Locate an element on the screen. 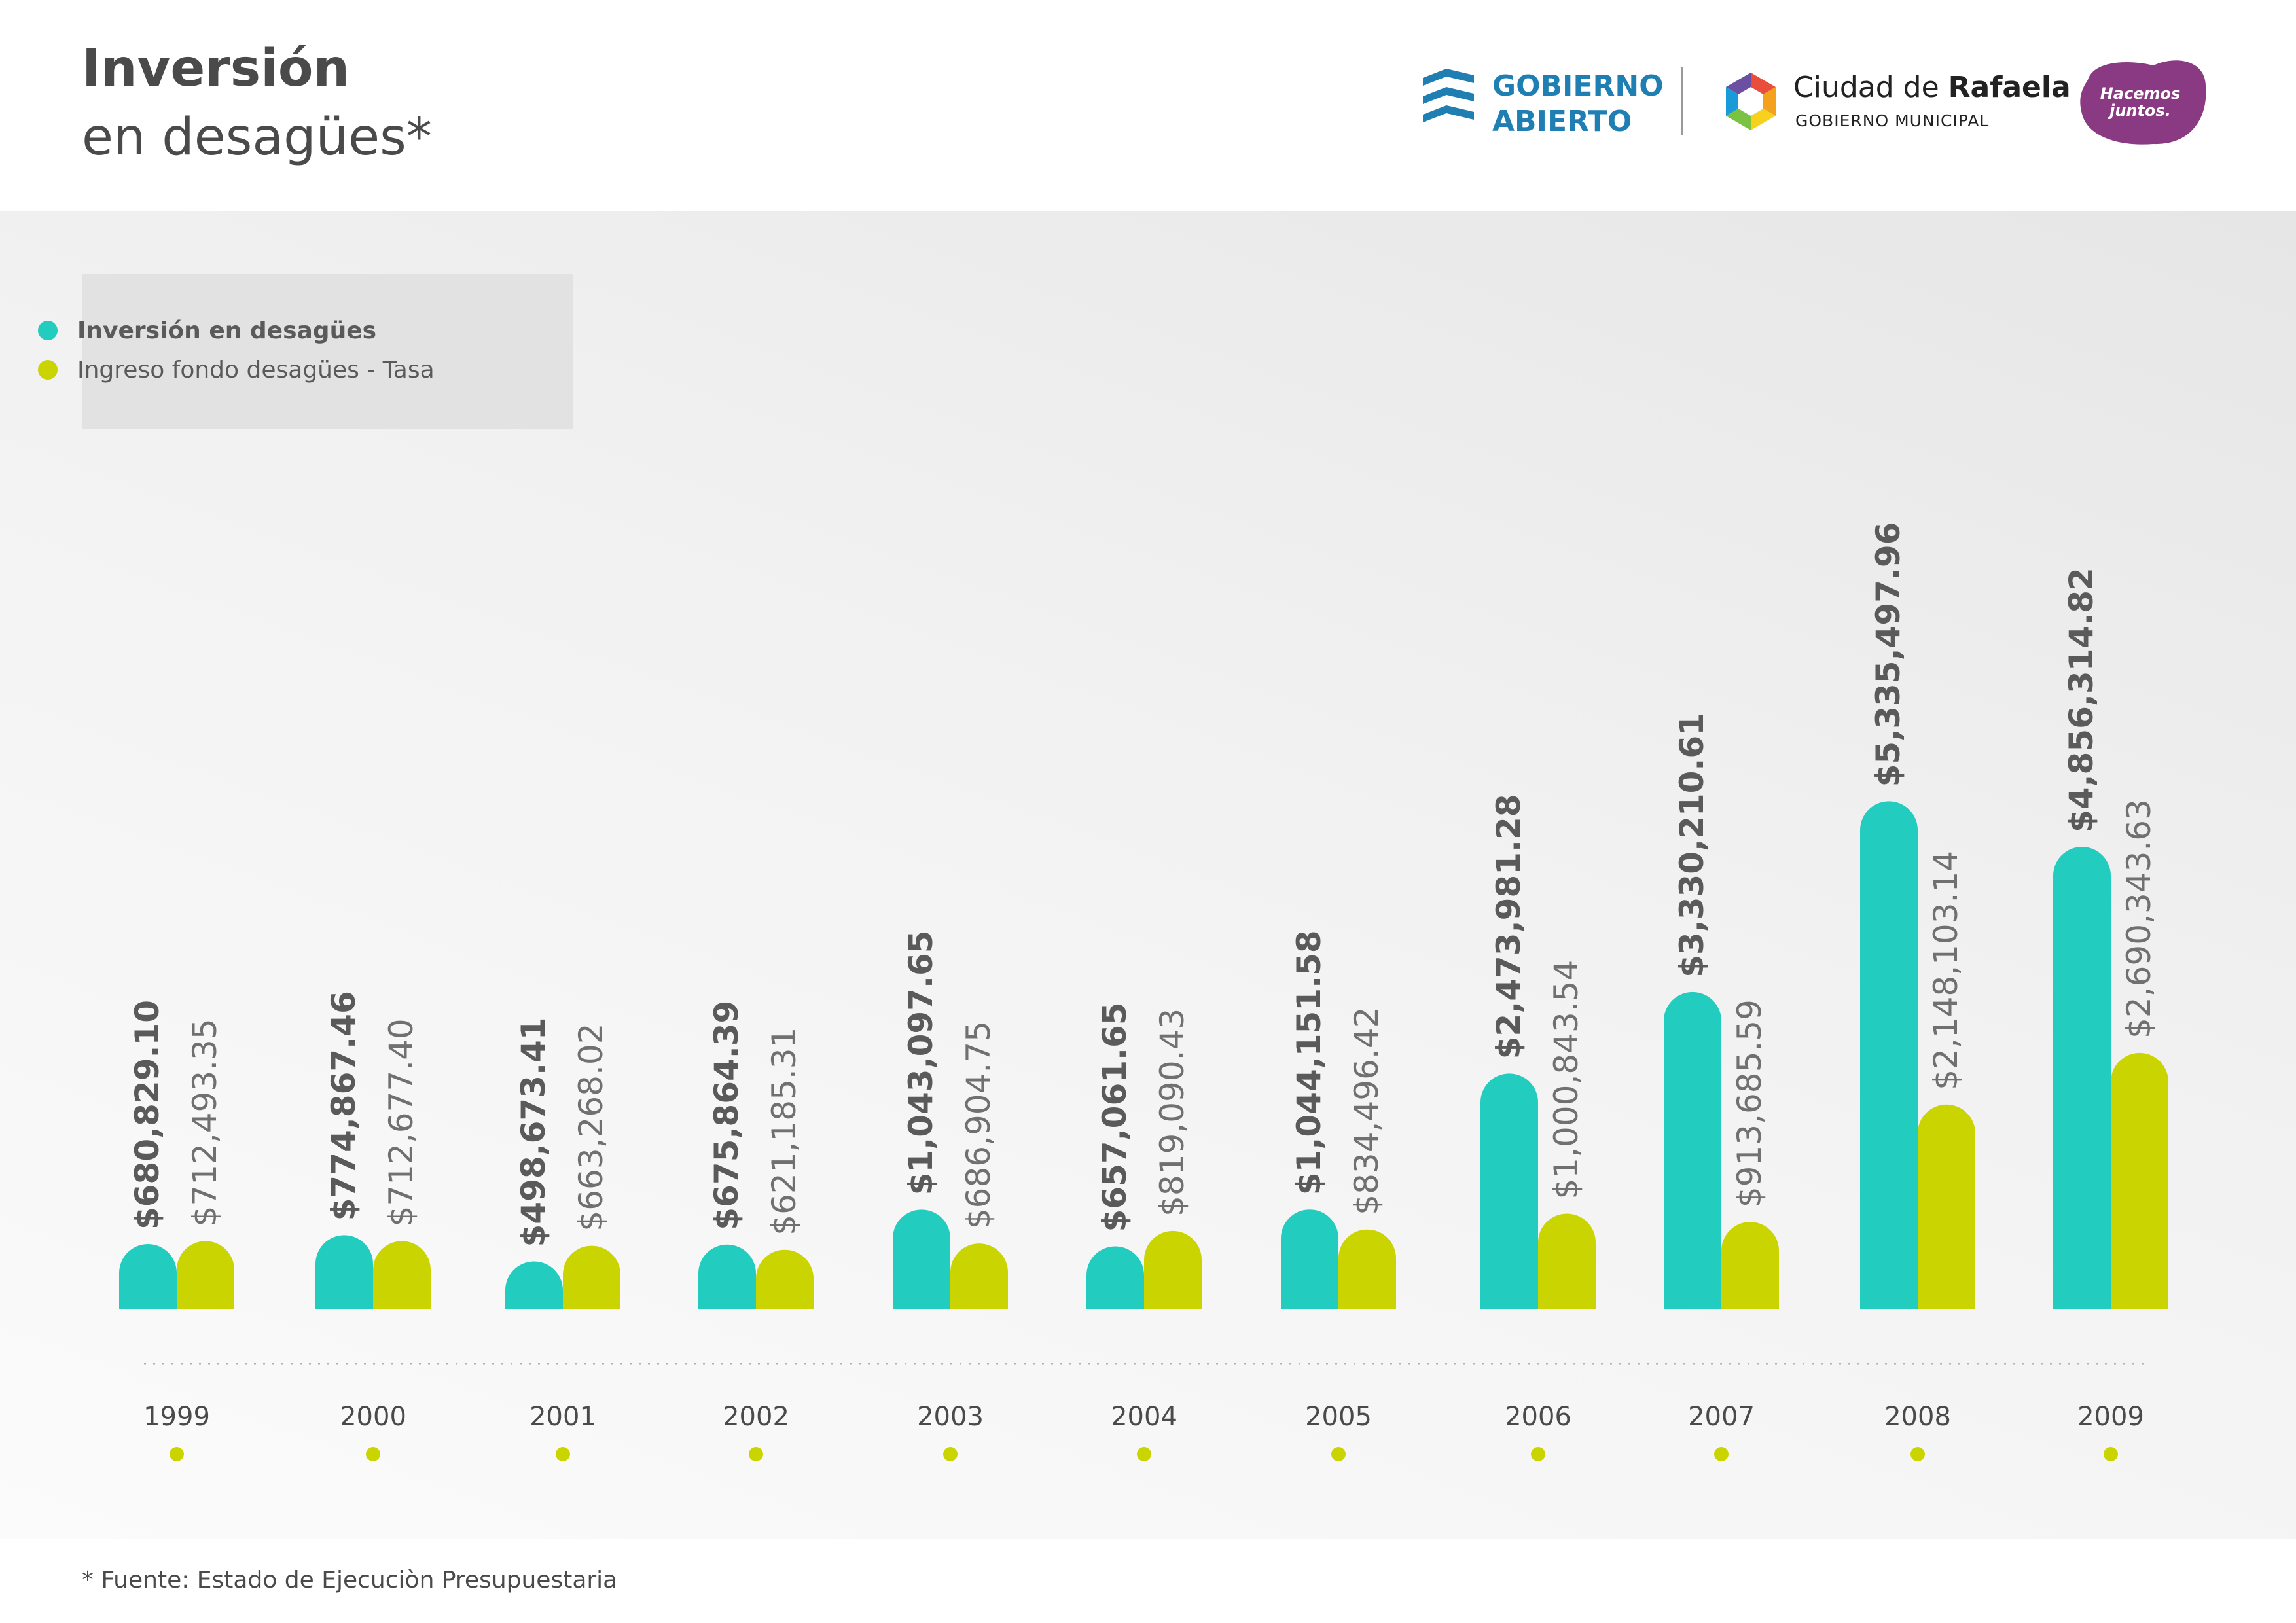 This screenshot has width=2296, height=1623. gobierno-abierto-logo: GOBIERNO ABIERTO is located at coordinates (1544, 101).